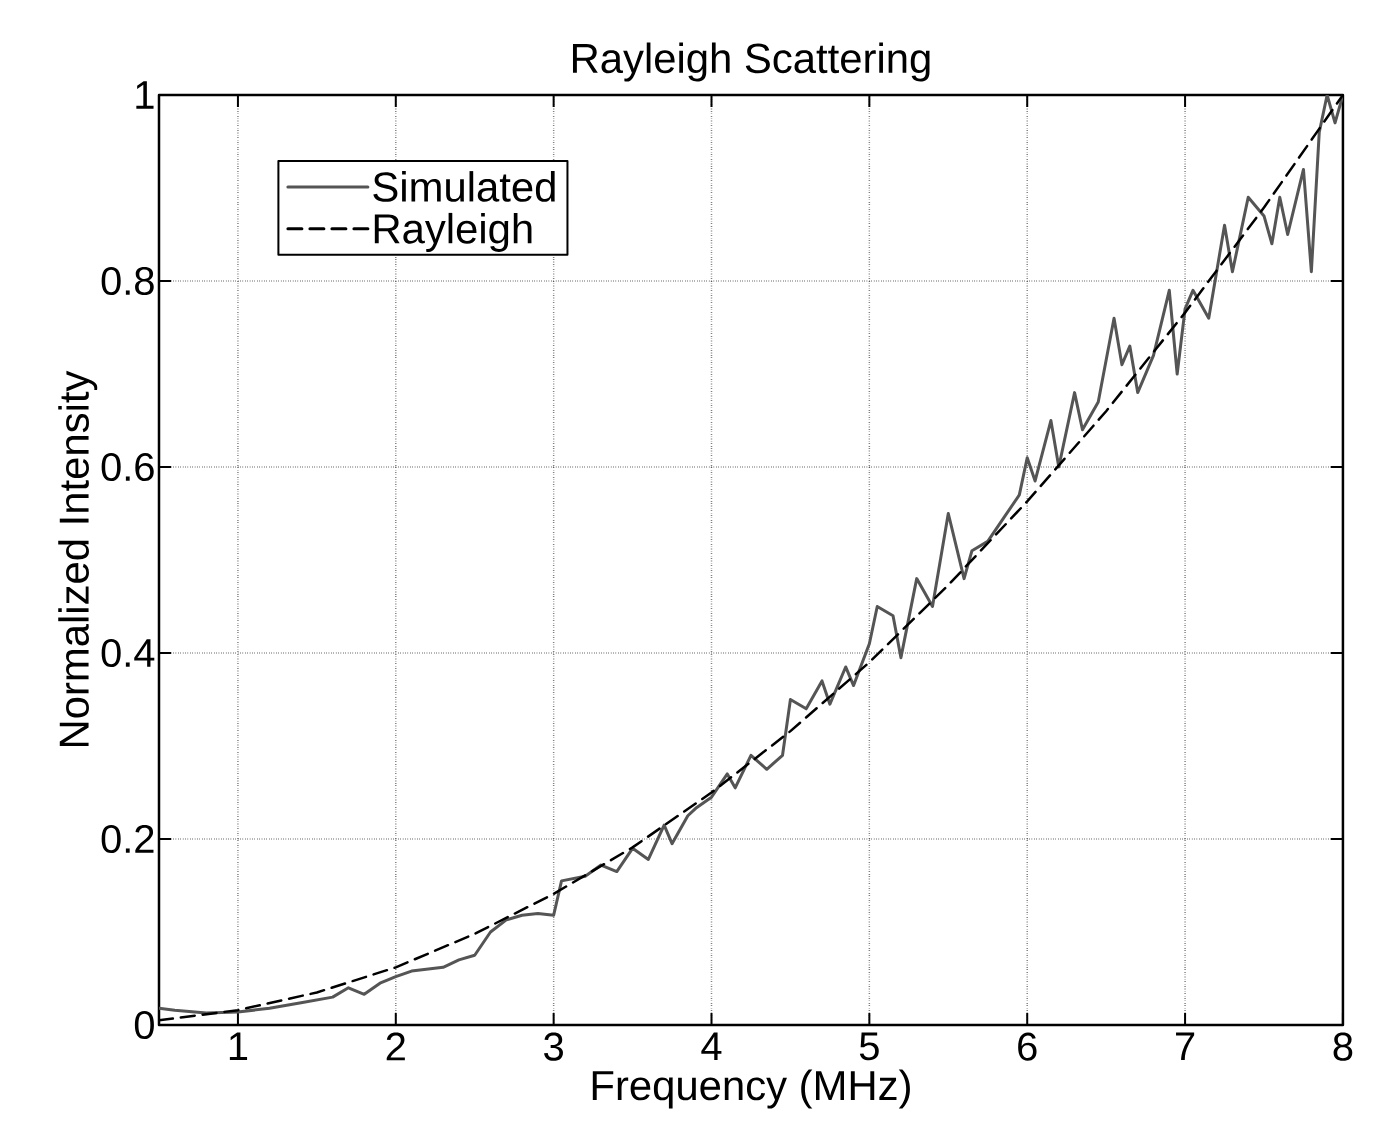  I want to click on y-tick-label: 0.4, so click(128, 653).